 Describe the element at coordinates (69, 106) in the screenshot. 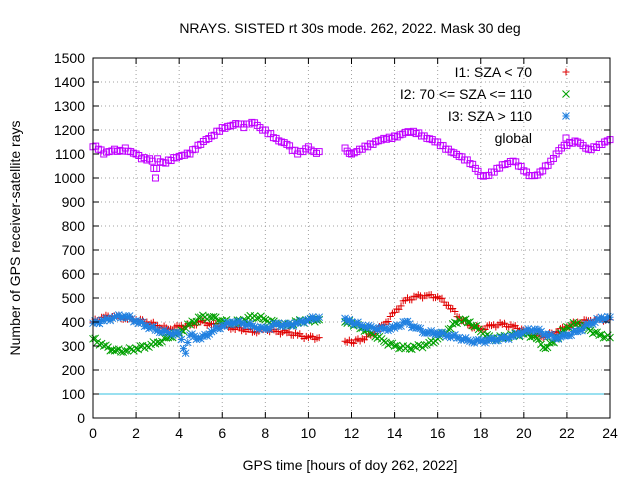

I see `y-tick-label: 1300` at that location.